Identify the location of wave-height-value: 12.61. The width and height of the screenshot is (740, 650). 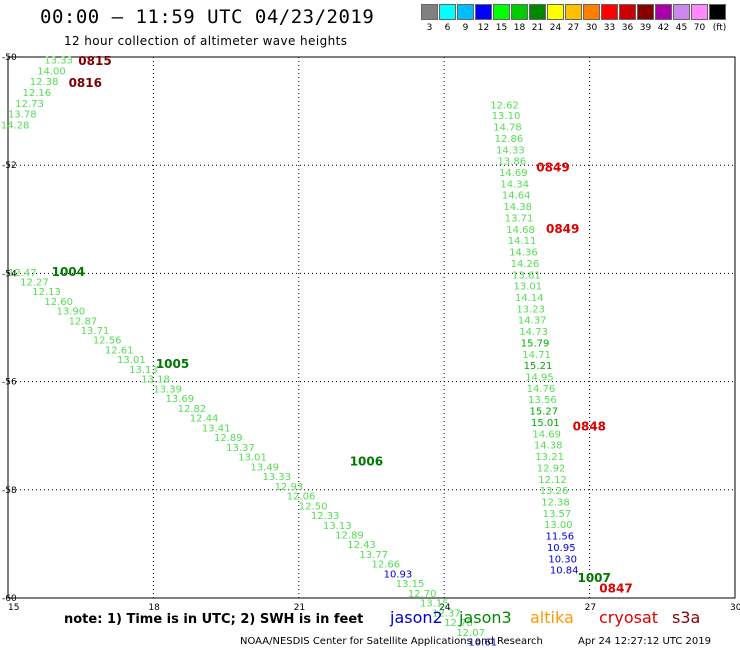
(119, 350).